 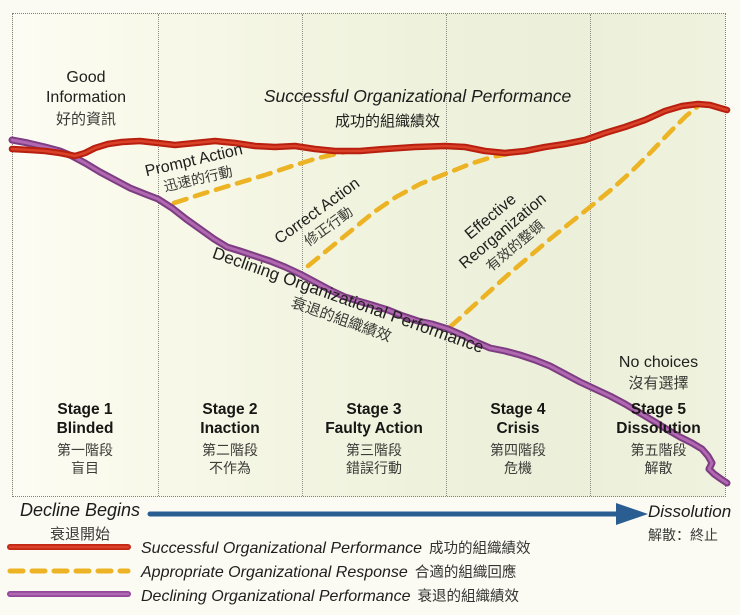 What do you see at coordinates (465, 573) in the screenshot?
I see `legend-appropriate-zh: 合適的組織回應` at bounding box center [465, 573].